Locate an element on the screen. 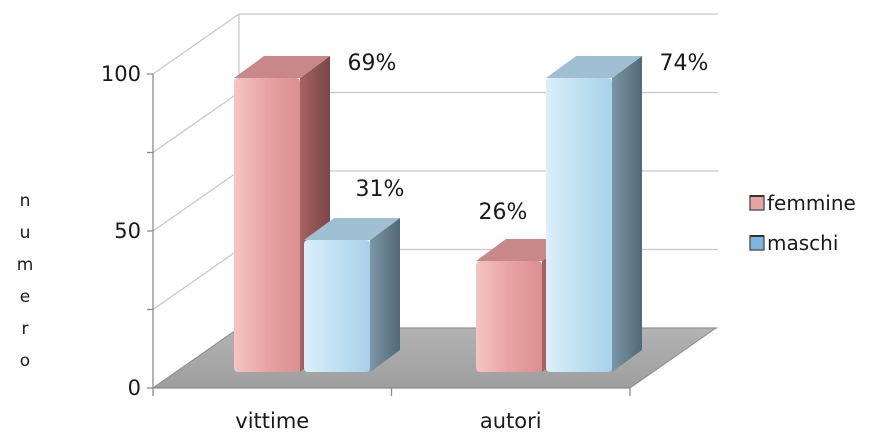 The image size is (888, 441). y-axis-title-char: r is located at coordinates (25, 329).